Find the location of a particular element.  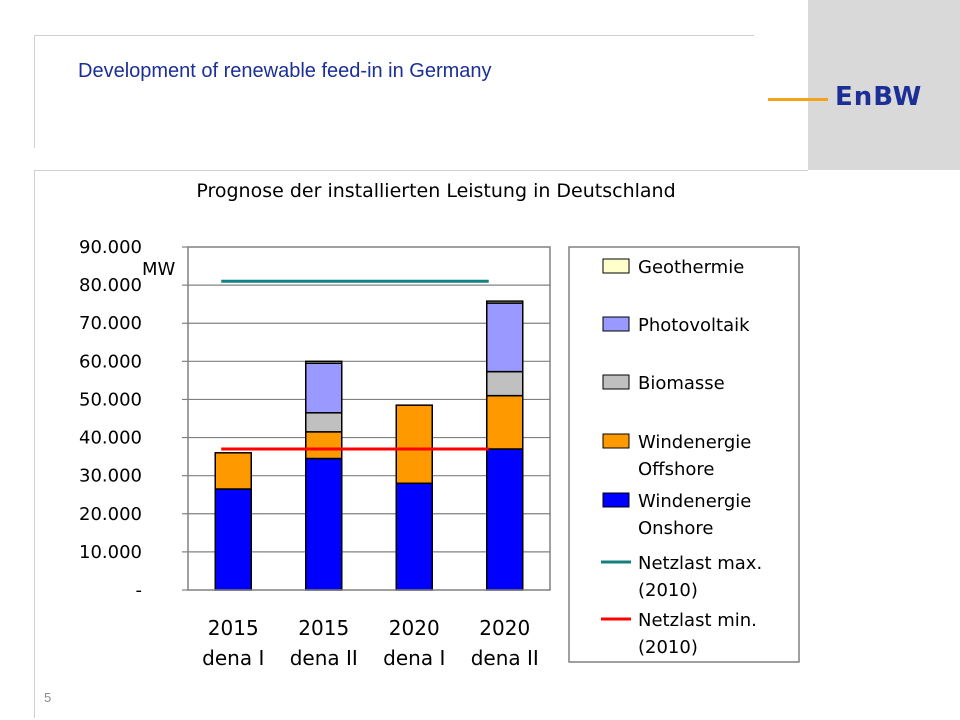

reference-lines is located at coordinates (355, 365).